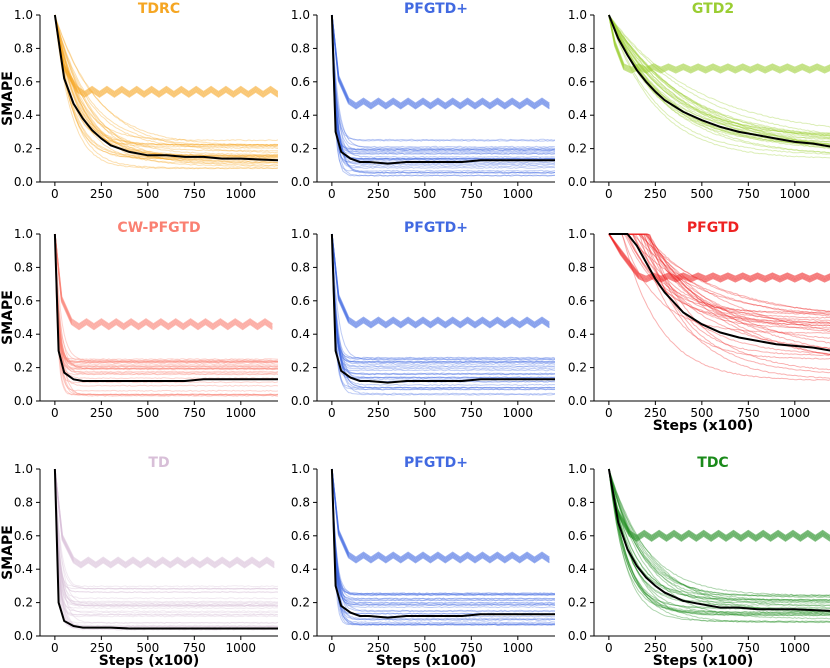 This screenshot has width=830, height=668. I want to click on y-tick-label: 0.0, so click(300, 182).